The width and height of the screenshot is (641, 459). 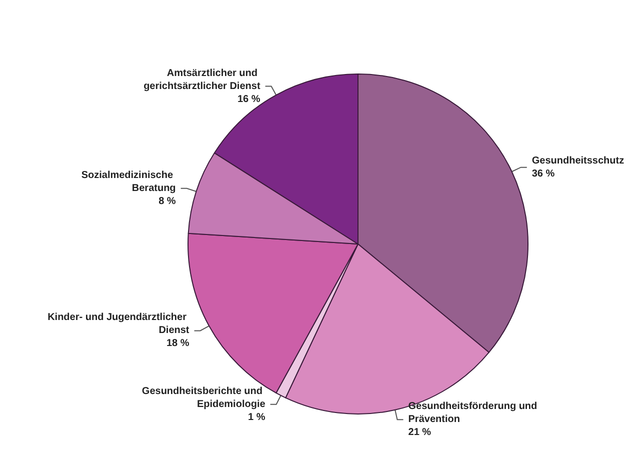 I want to click on data-label: 36 %, so click(x=543, y=174).